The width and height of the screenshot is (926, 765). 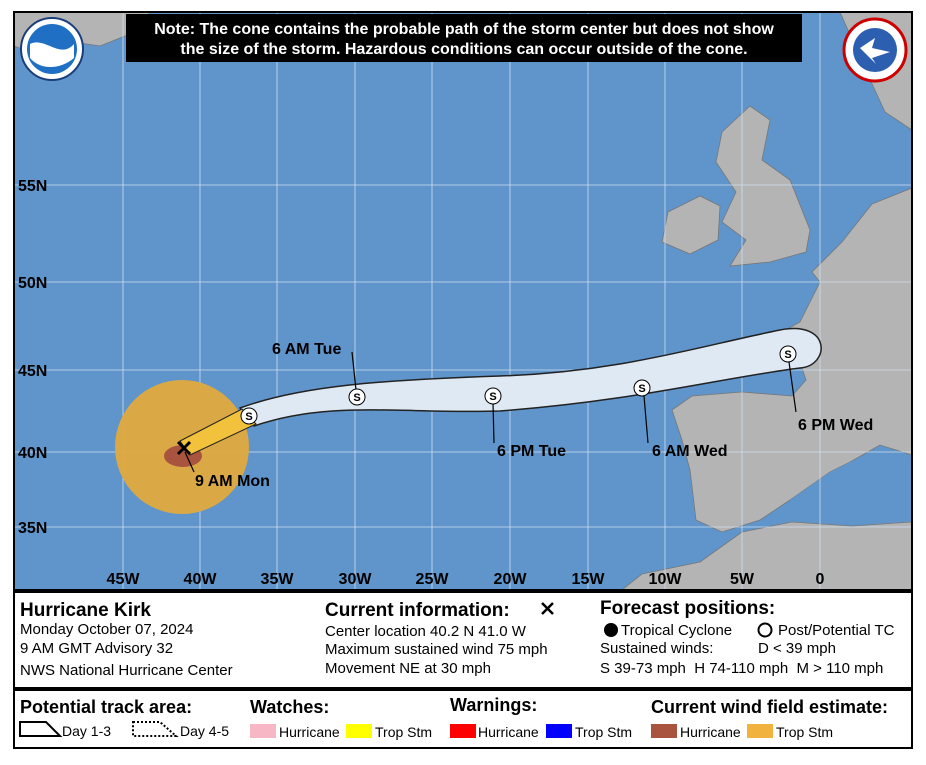 I want to click on current-icon, so click(x=547, y=608).